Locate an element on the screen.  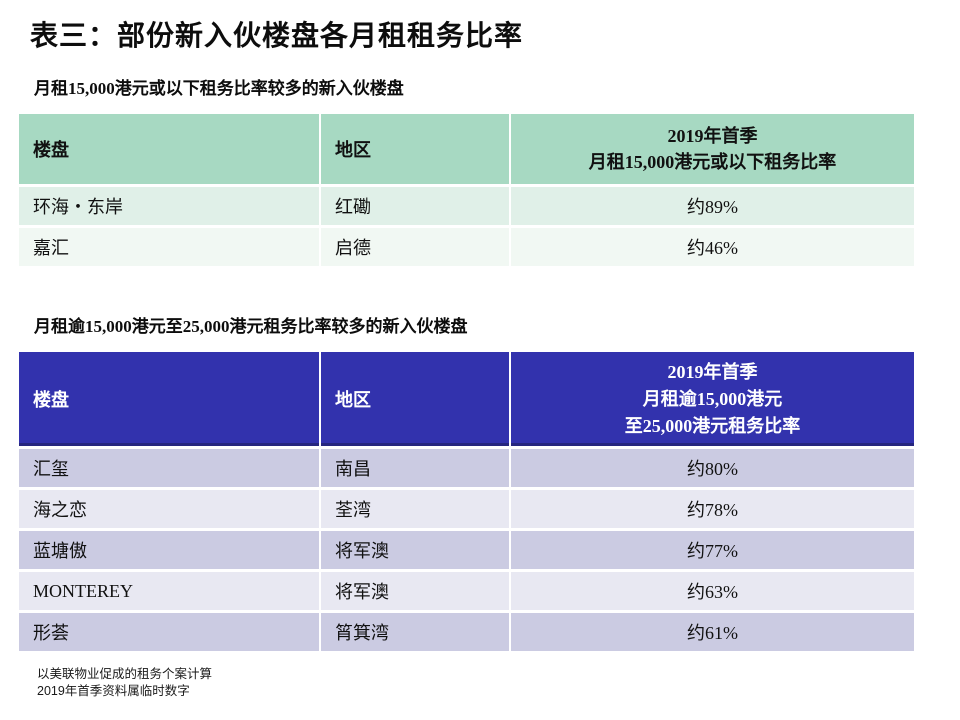
district-cell: 荃湾 is located at coordinates (414, 510).